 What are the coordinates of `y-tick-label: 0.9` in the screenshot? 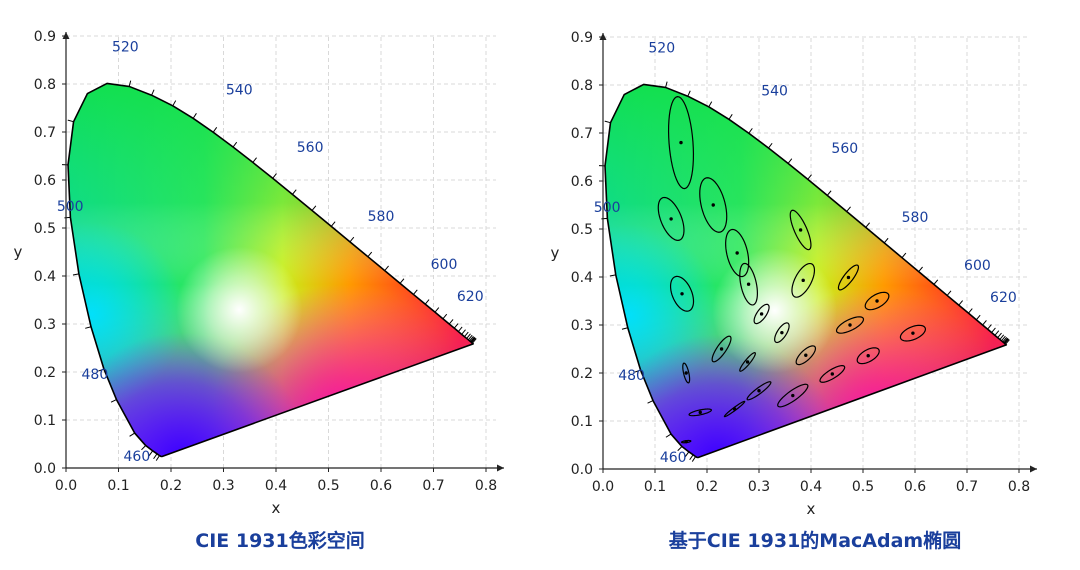 It's located at (45, 37).